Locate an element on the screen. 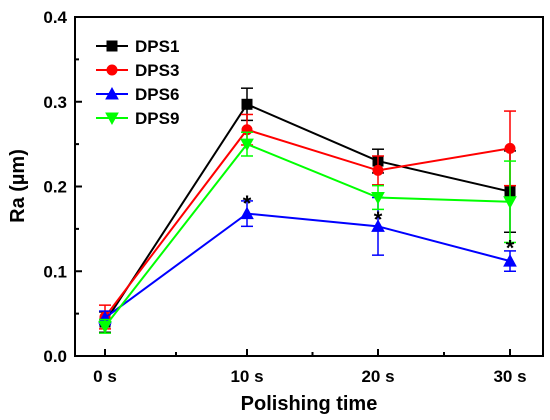 The height and width of the screenshot is (420, 550). y-axis: 0.0 0.1 0.2 0.3 0.4 is located at coordinates (62, 187).